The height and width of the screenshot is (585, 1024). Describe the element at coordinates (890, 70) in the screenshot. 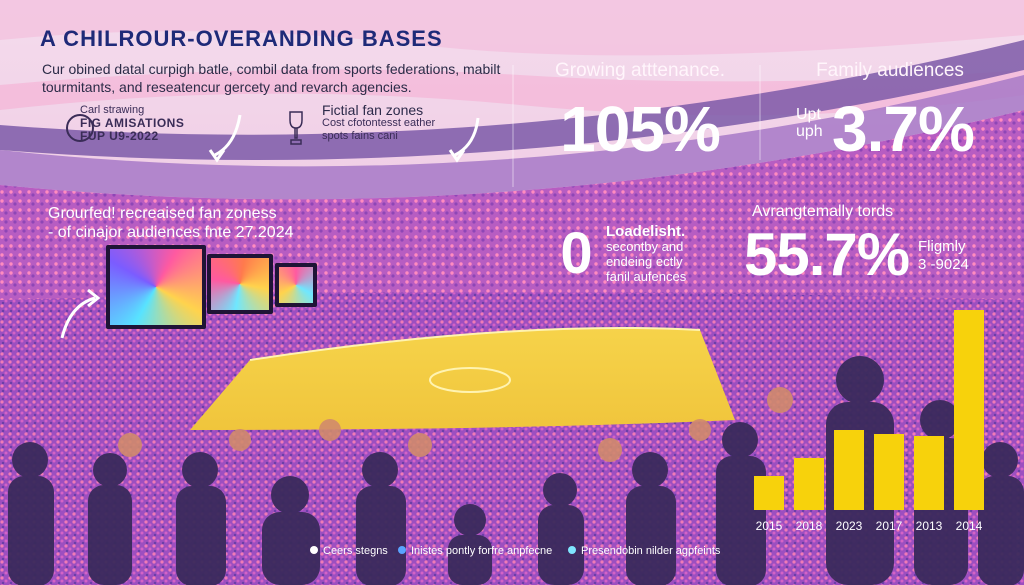

I see `stat-family-label: Family audiences` at that location.